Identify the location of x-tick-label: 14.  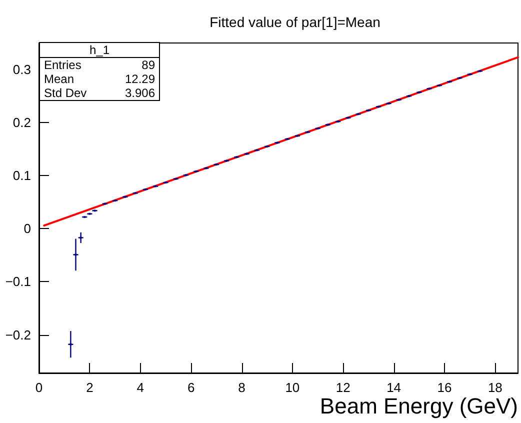
(394, 387).